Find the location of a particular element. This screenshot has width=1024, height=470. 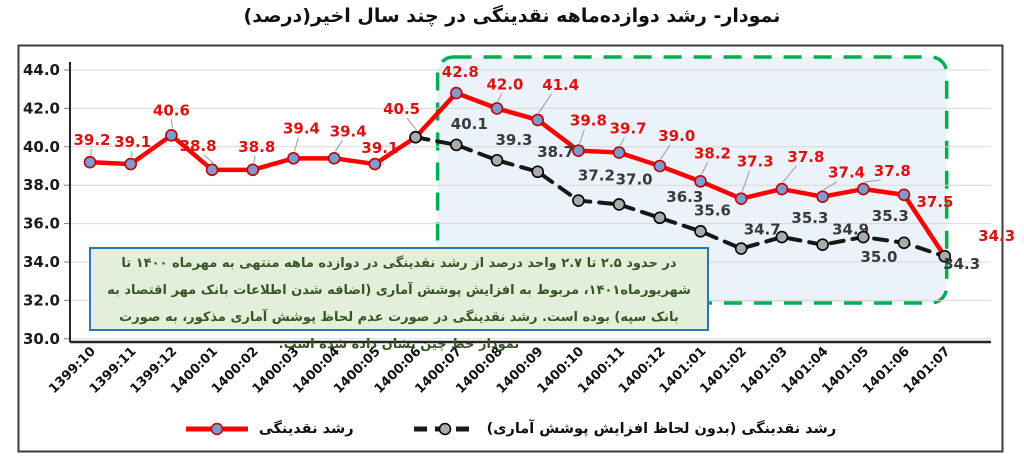

dashed-line-marker-swatch is located at coordinates (444, 429).